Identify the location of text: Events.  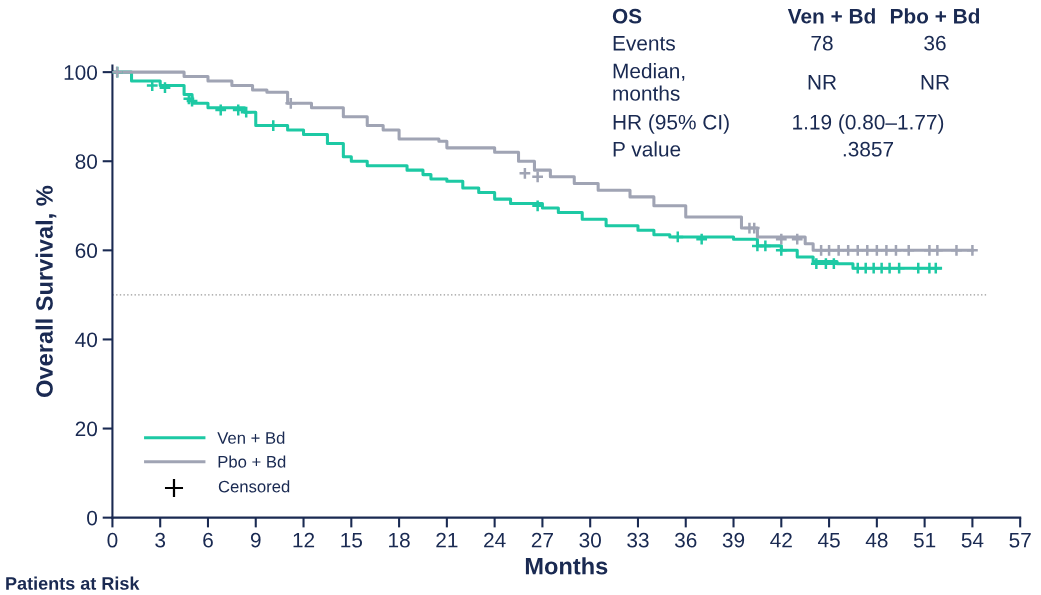
(644, 43).